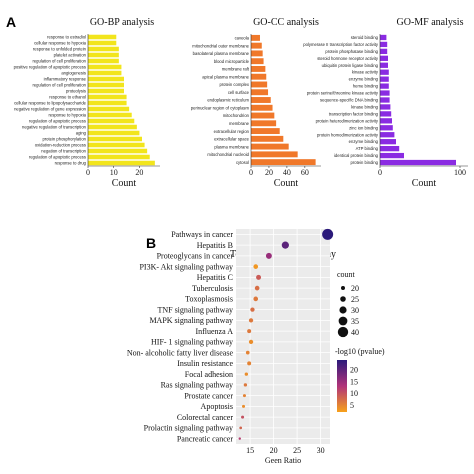  I want to click on y-tick-label: plasma membrane, so click(231, 146).